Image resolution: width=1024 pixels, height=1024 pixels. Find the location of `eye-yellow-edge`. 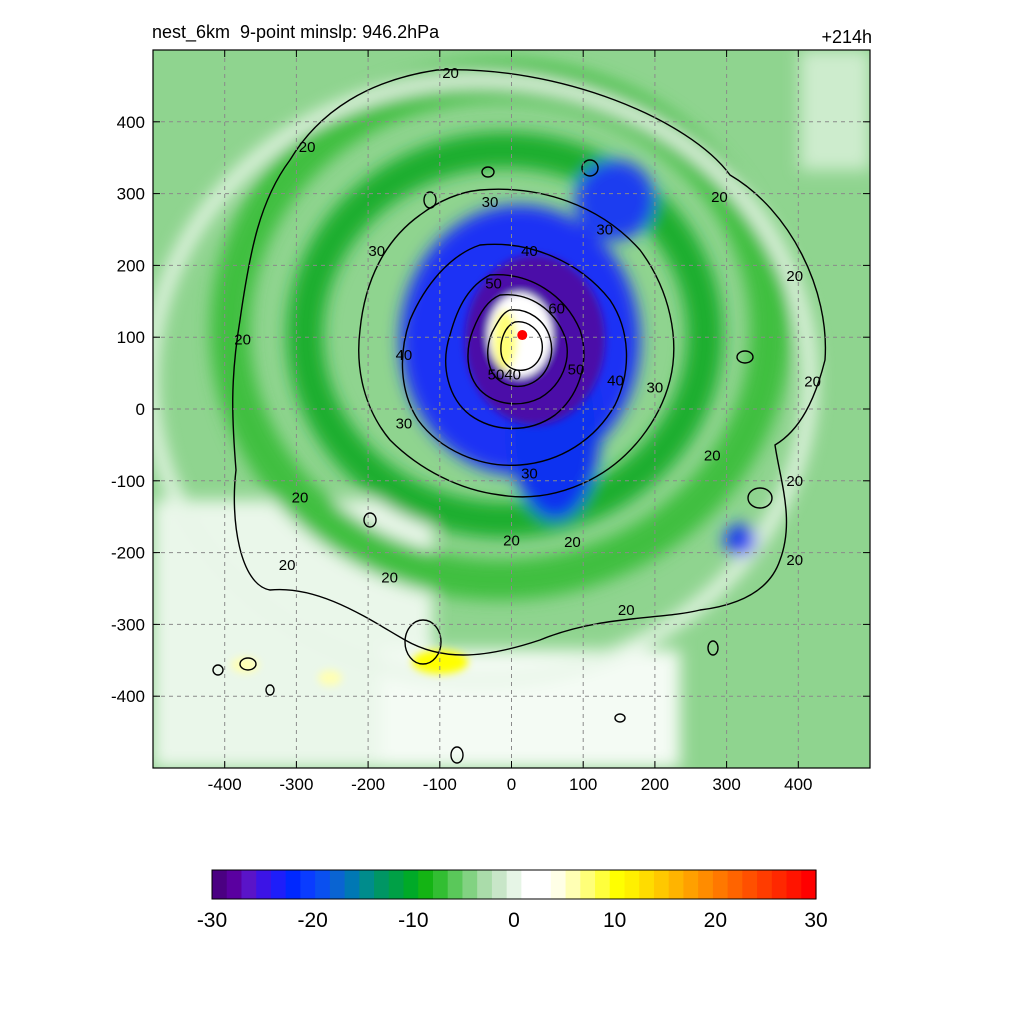

eye-yellow-edge is located at coordinates (505, 340).